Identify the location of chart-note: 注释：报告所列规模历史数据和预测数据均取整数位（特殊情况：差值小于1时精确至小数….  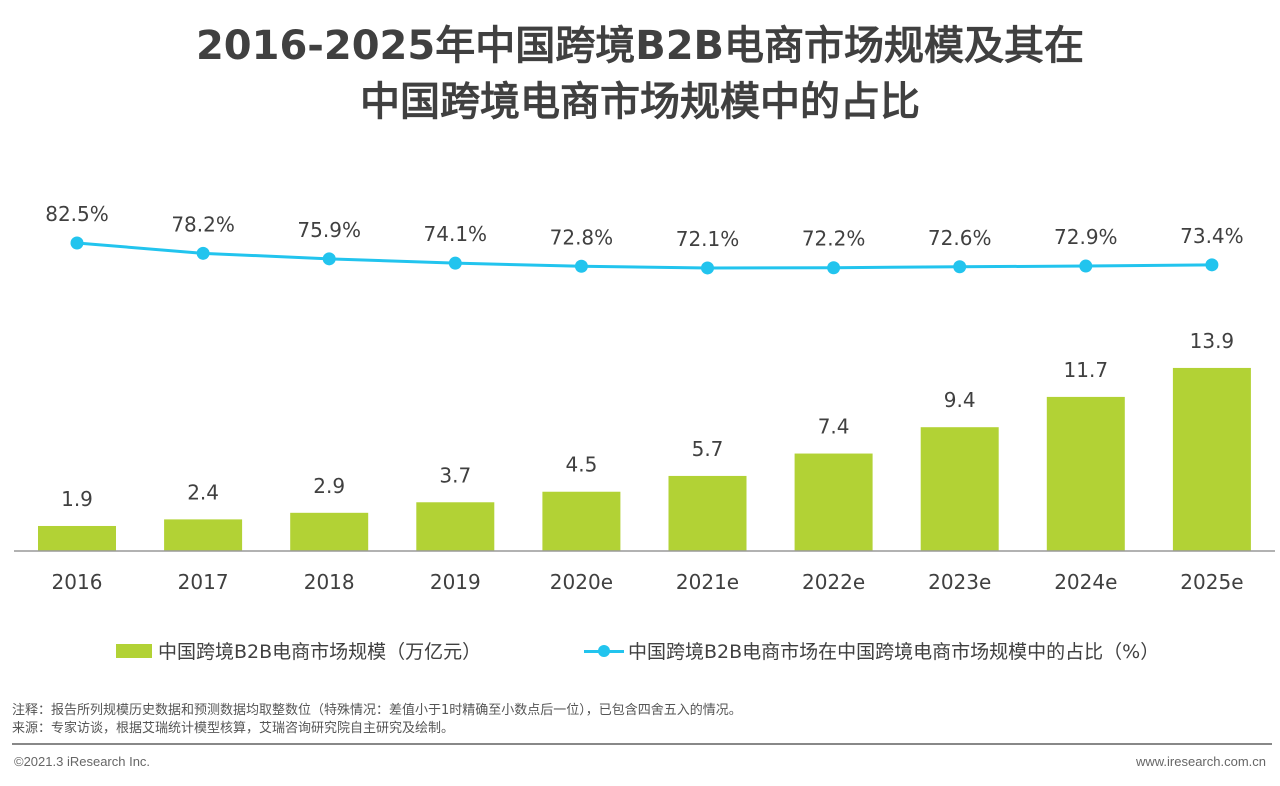
(377, 710).